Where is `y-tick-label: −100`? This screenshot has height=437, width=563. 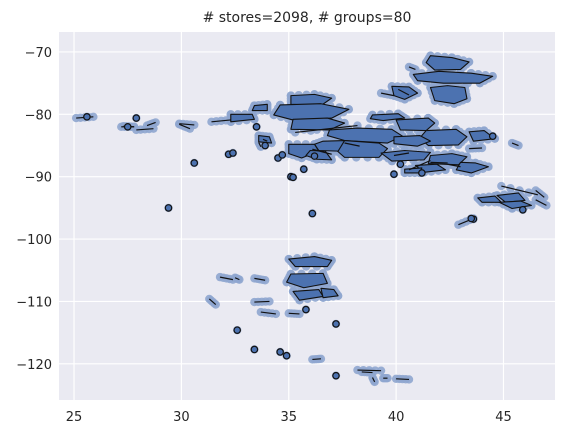
y-tick-label: −100 is located at coordinates (34, 240).